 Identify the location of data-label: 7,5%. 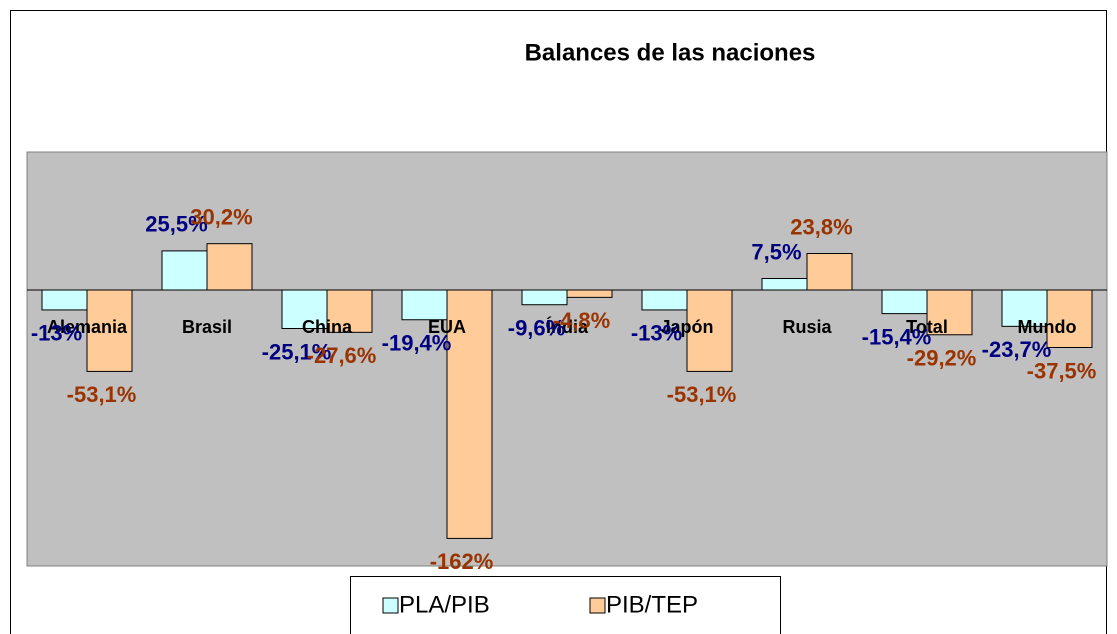
(776, 251).